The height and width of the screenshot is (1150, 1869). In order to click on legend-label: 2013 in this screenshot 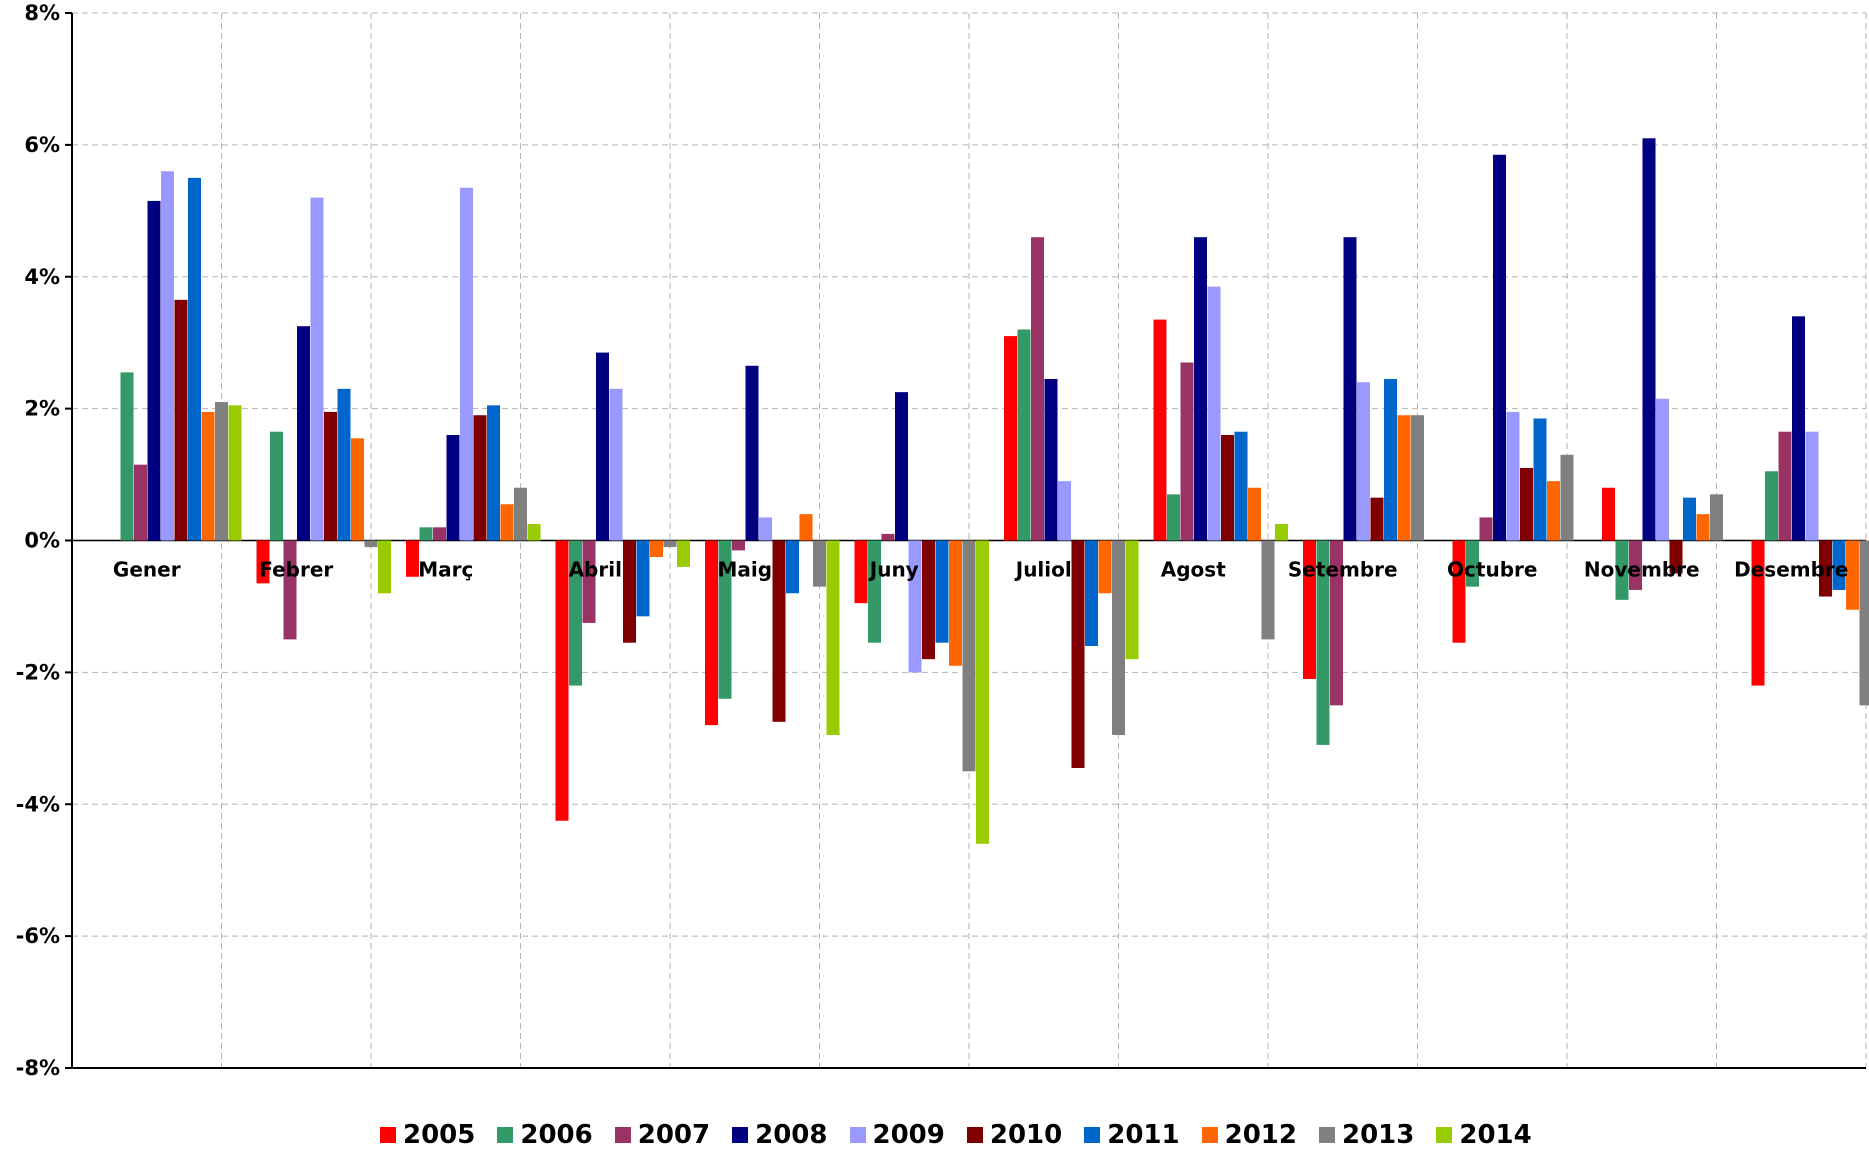, I will do `click(1378, 1135)`.